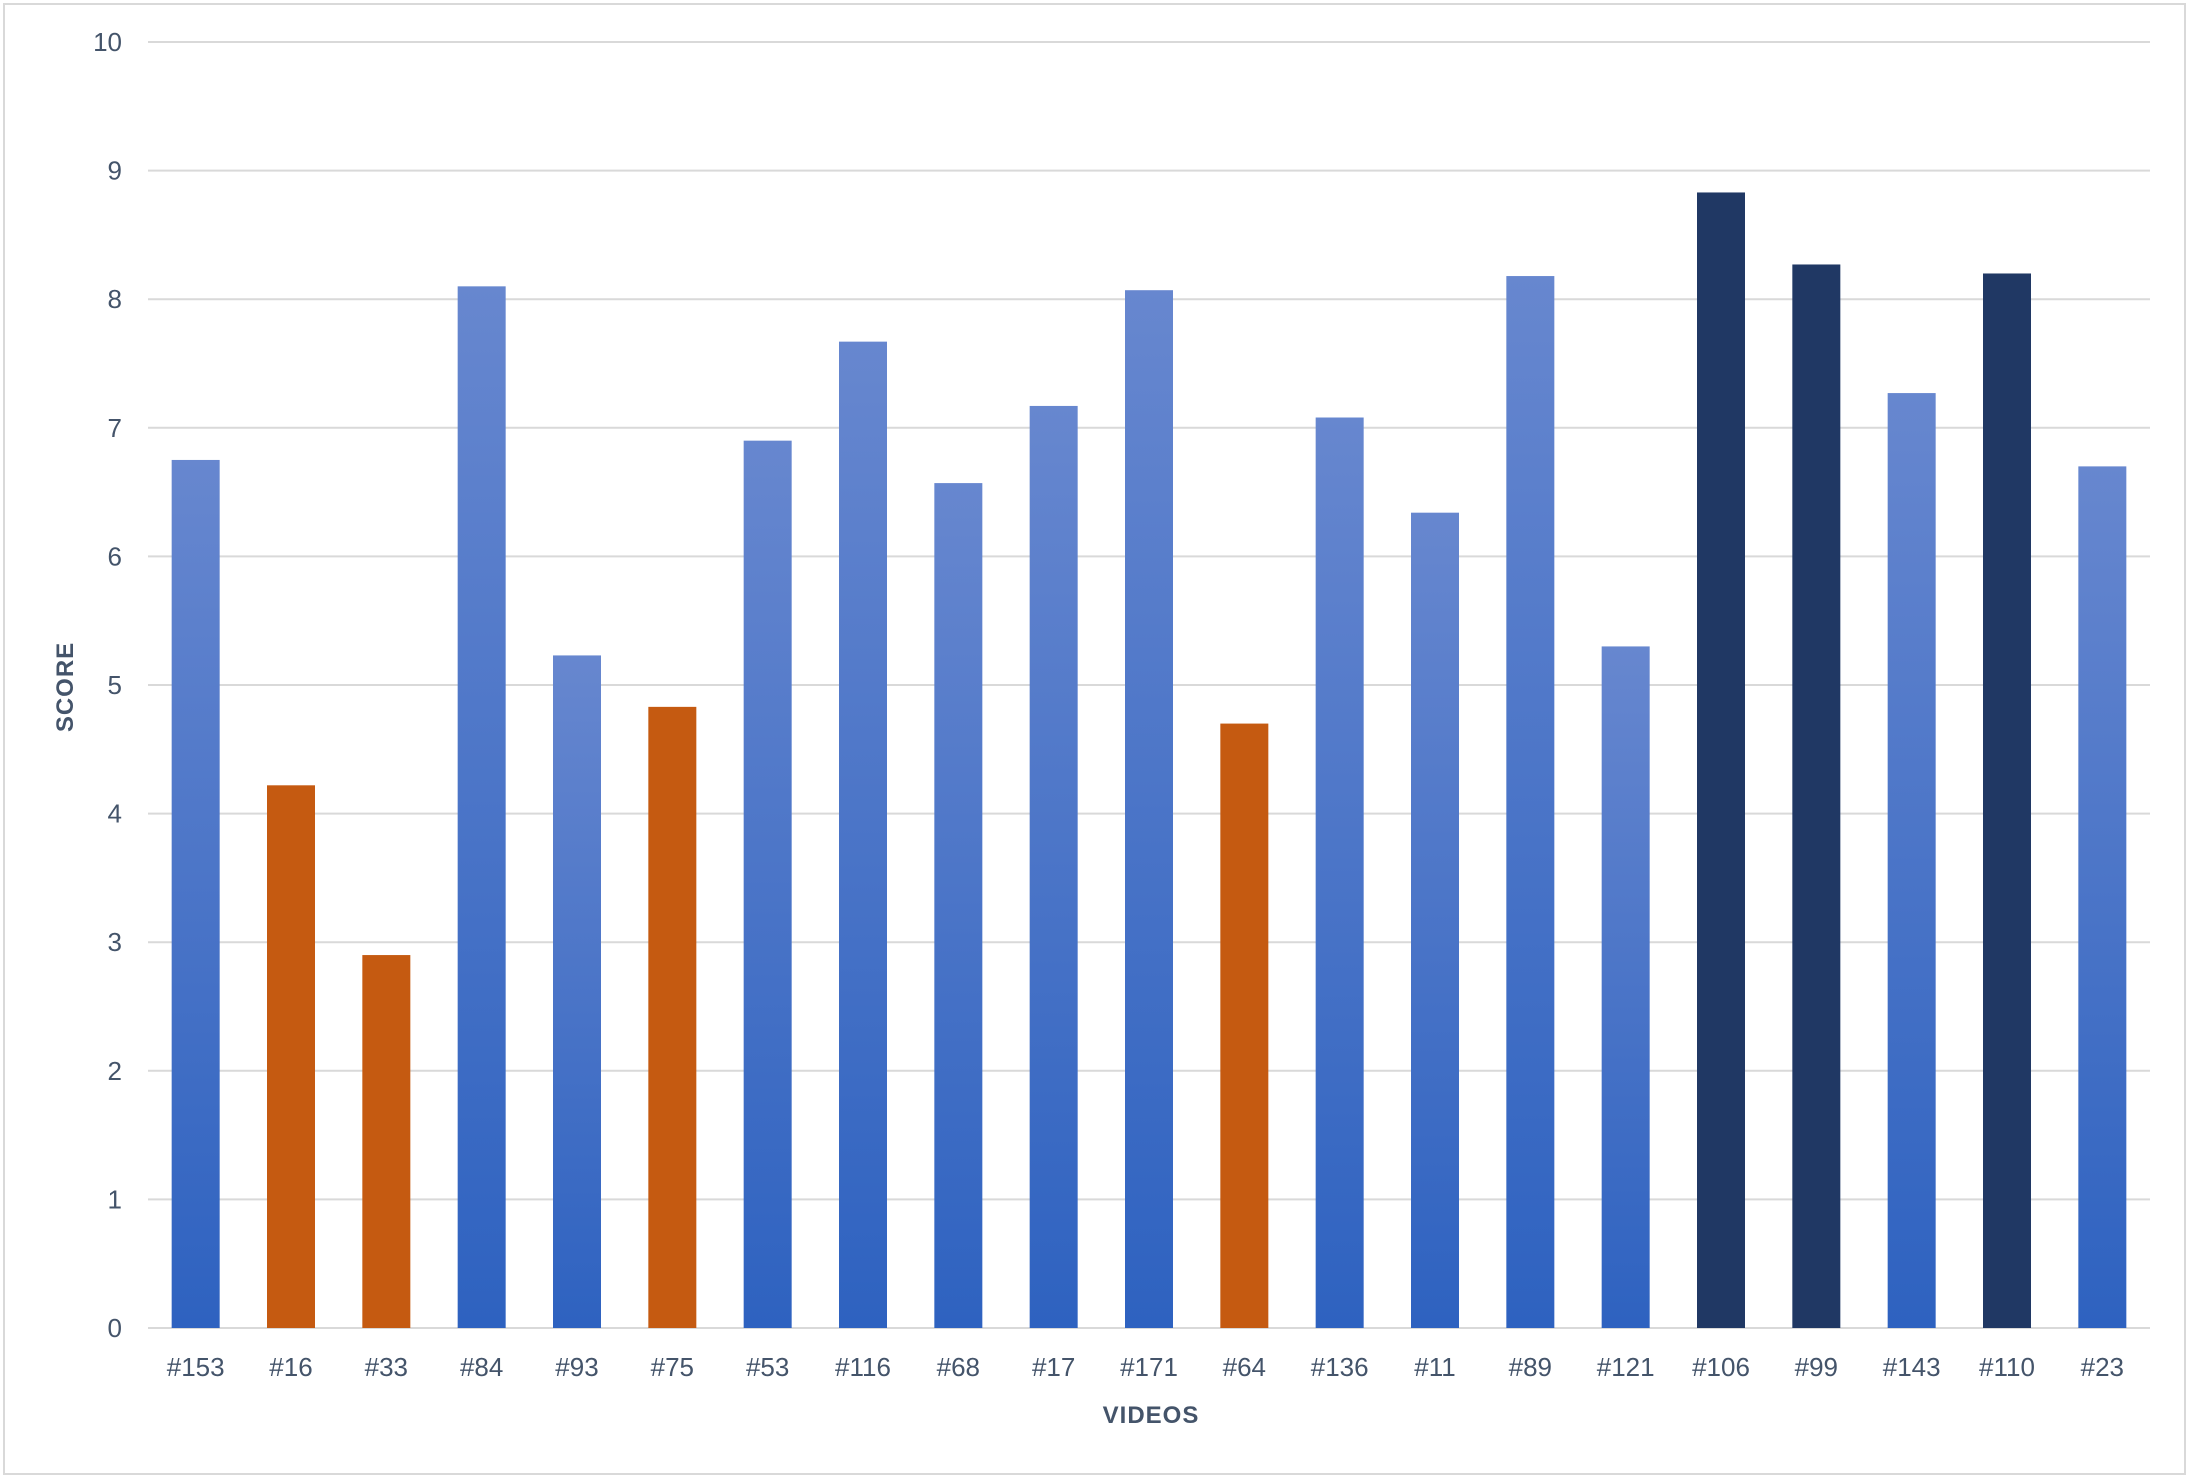 The height and width of the screenshot is (1478, 2189). Describe the element at coordinates (65, 687) in the screenshot. I see `y-axis-title: SCORE` at that location.